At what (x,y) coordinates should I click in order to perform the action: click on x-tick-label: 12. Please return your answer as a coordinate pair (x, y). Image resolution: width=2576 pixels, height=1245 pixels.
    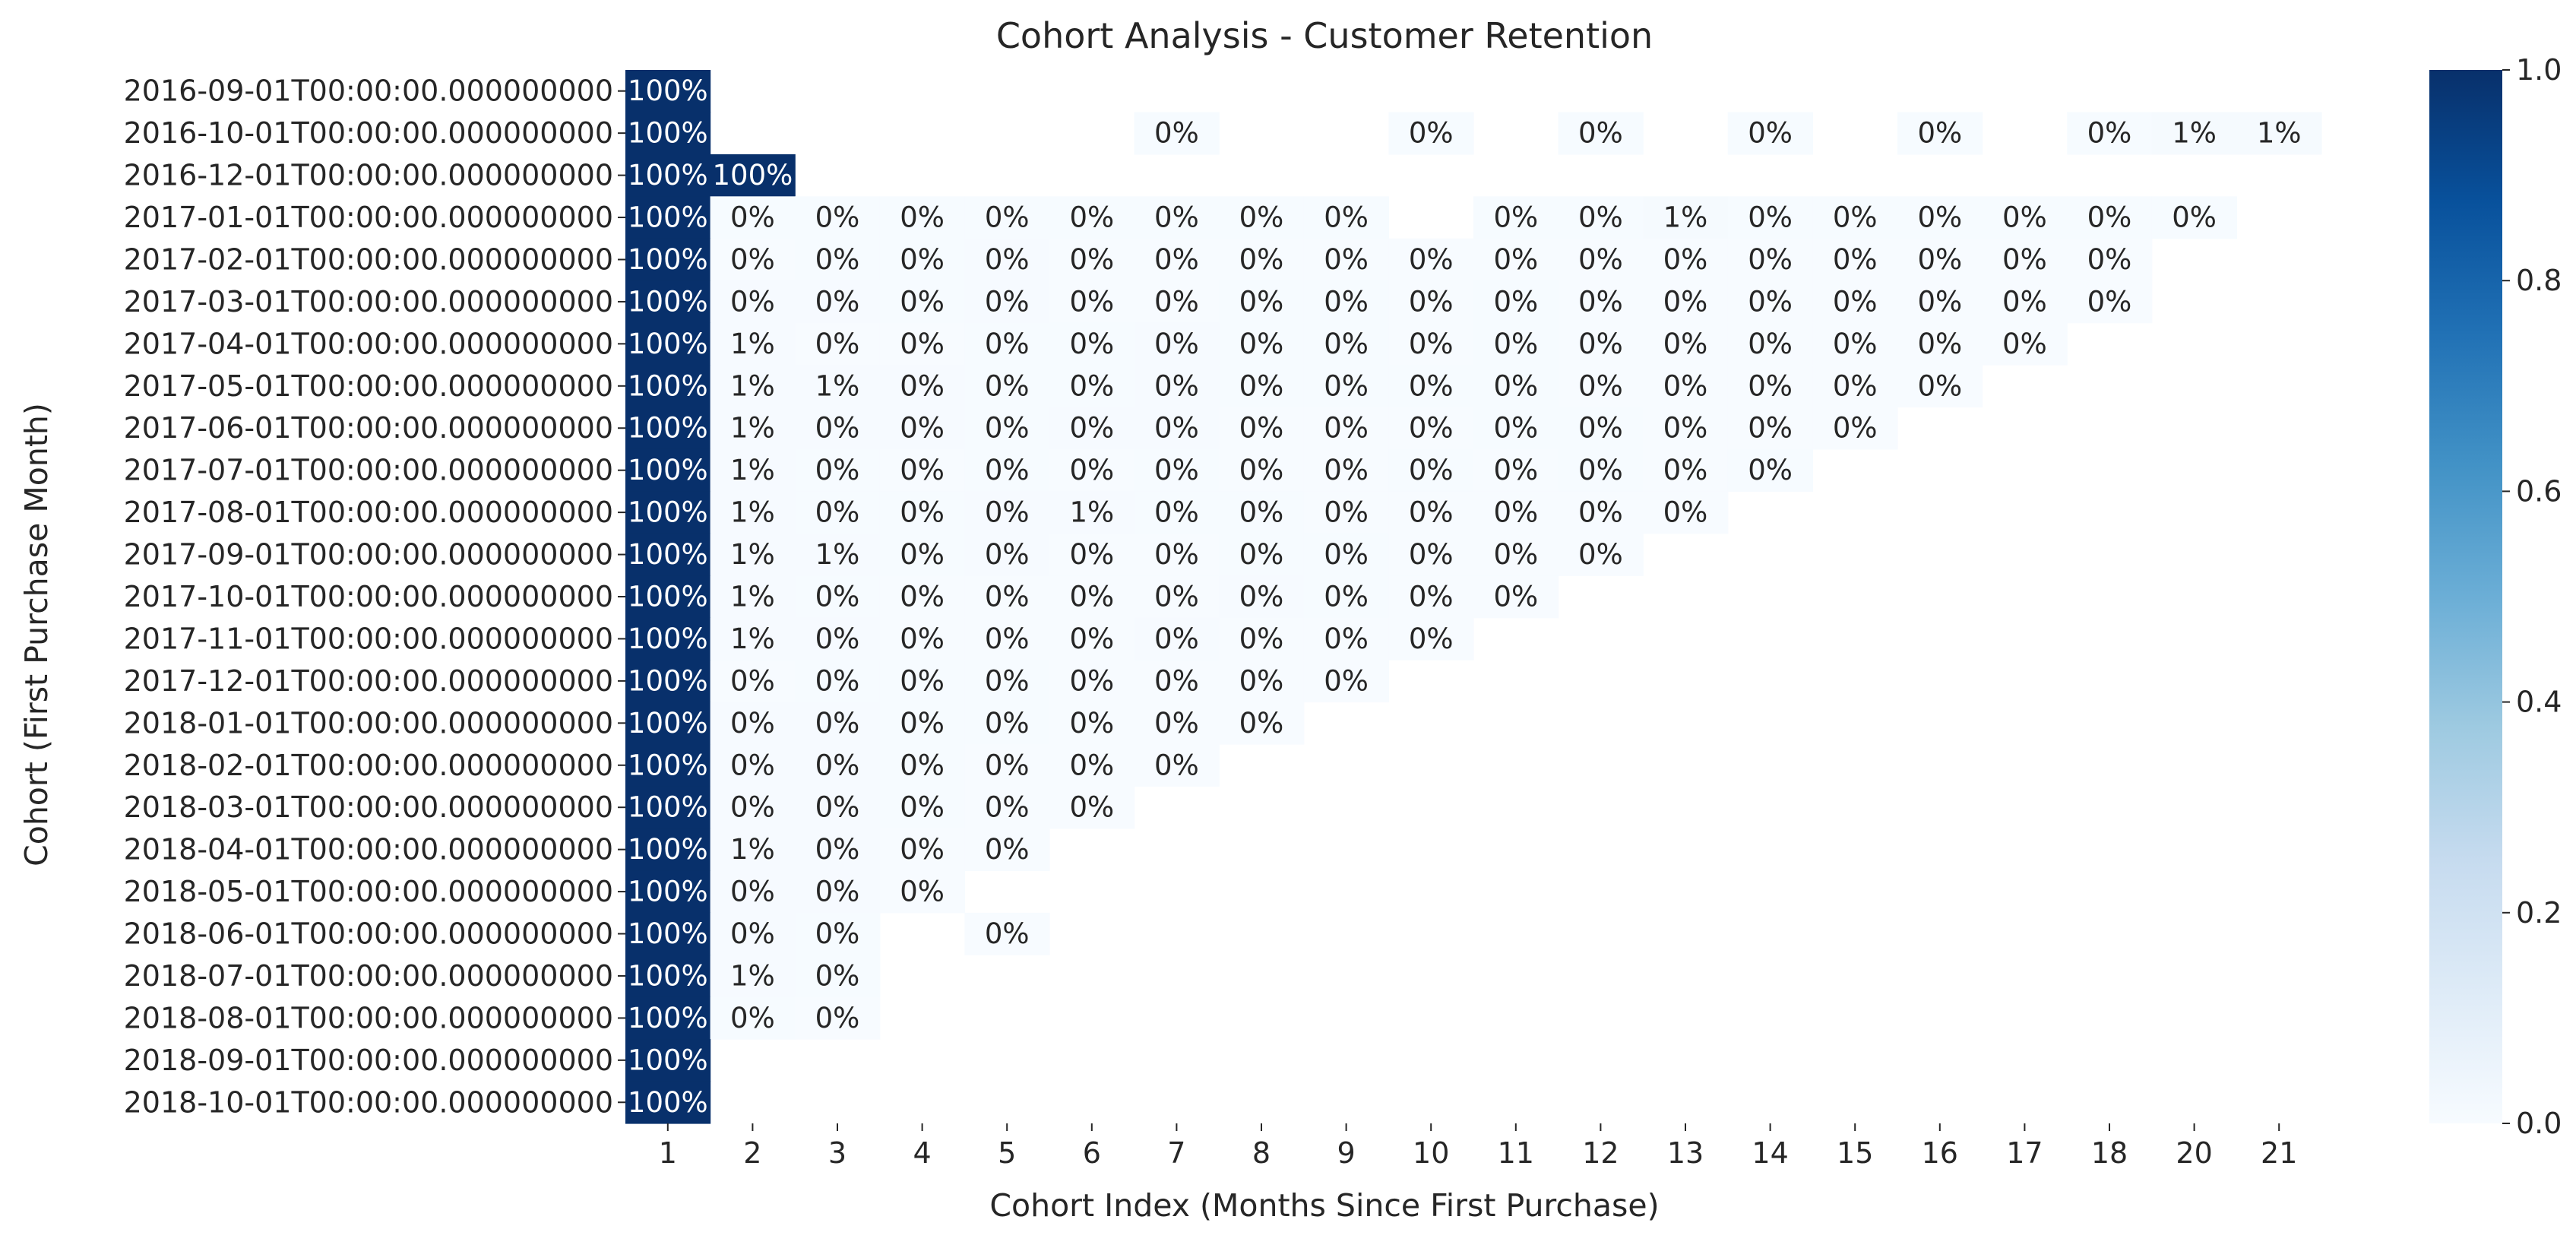
    Looking at the image, I should click on (1601, 1153).